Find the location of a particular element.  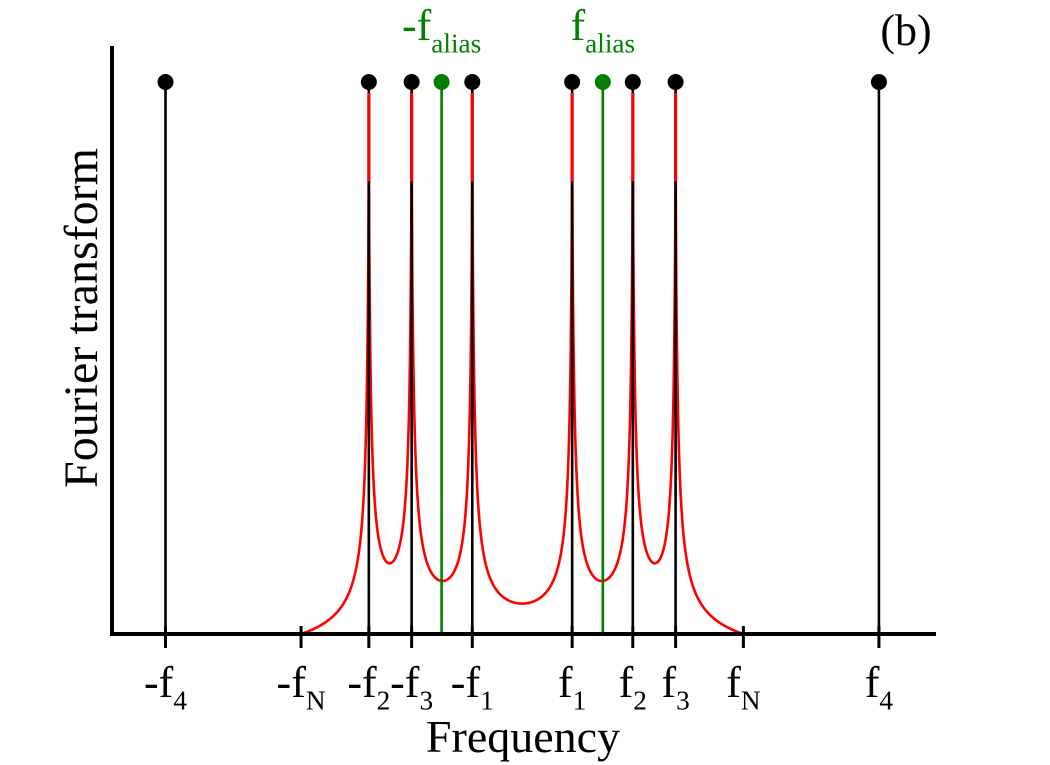

alias-label-0: -falias is located at coordinates (441, 29).